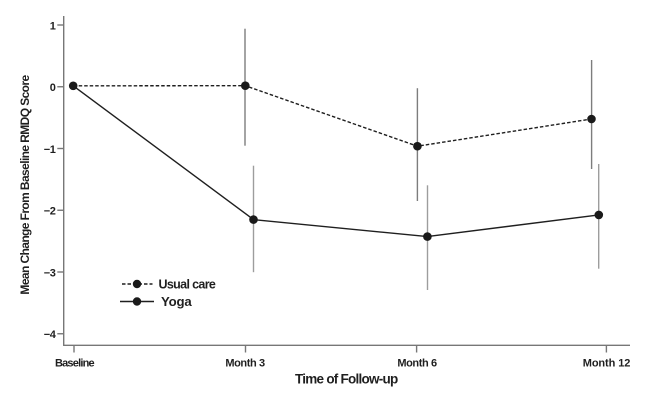  Describe the element at coordinates (50, 150) in the screenshot. I see `svg-text: −1` at that location.